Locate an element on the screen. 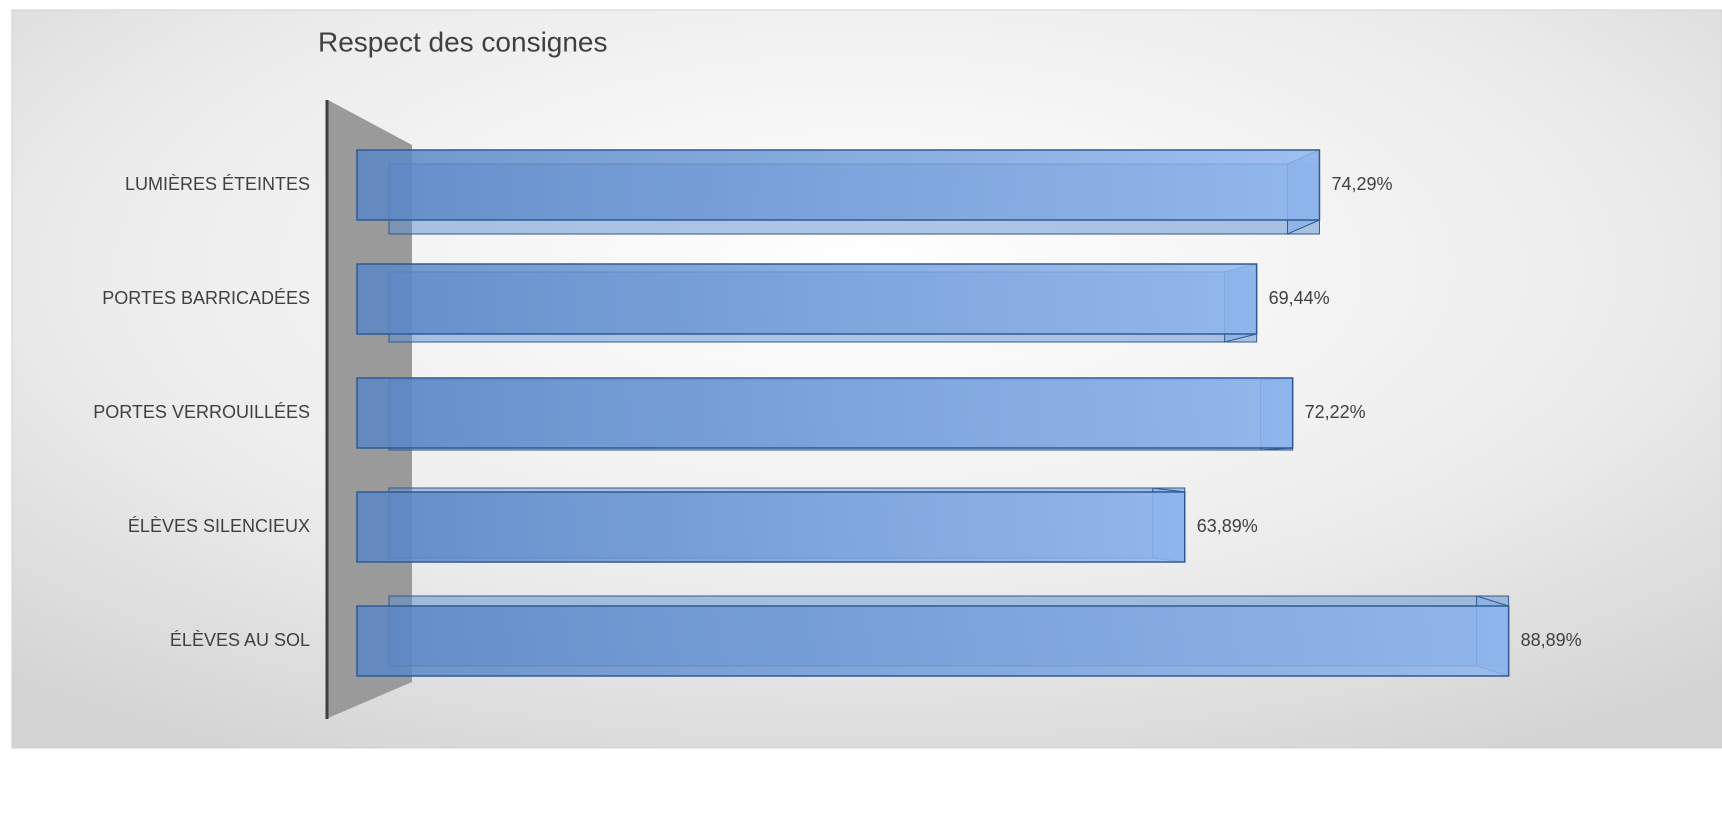 The image size is (1722, 821). value-label: 69,44% is located at coordinates (1299, 298).